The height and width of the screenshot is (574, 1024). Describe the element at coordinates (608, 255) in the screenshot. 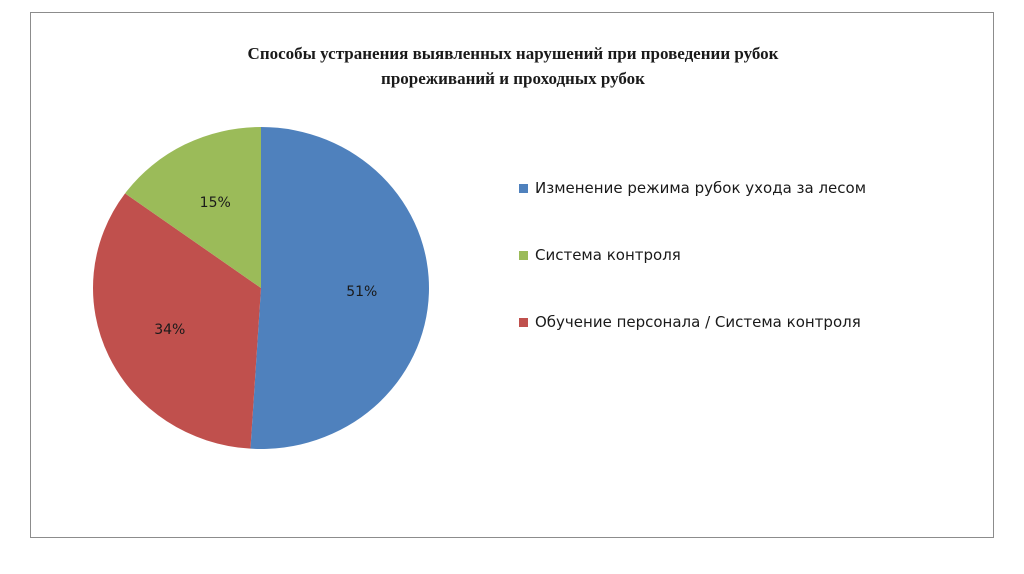

I see `legend-label: Система контроля` at that location.